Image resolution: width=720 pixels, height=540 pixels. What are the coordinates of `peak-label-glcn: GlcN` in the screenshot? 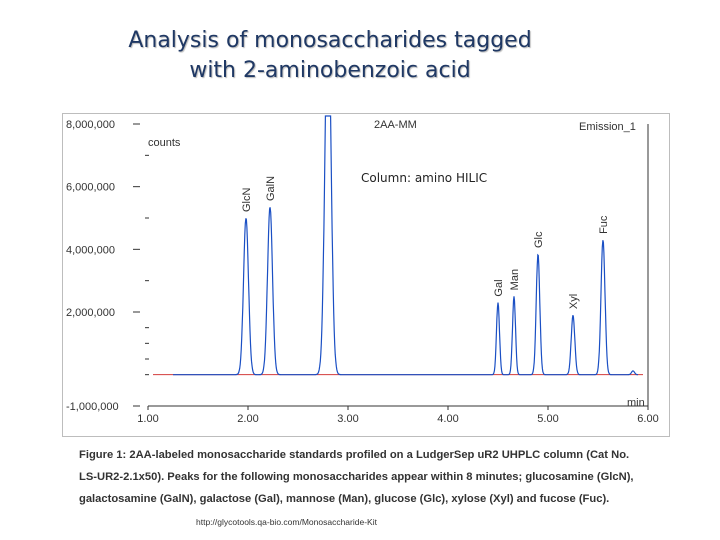 It's located at (247, 200).